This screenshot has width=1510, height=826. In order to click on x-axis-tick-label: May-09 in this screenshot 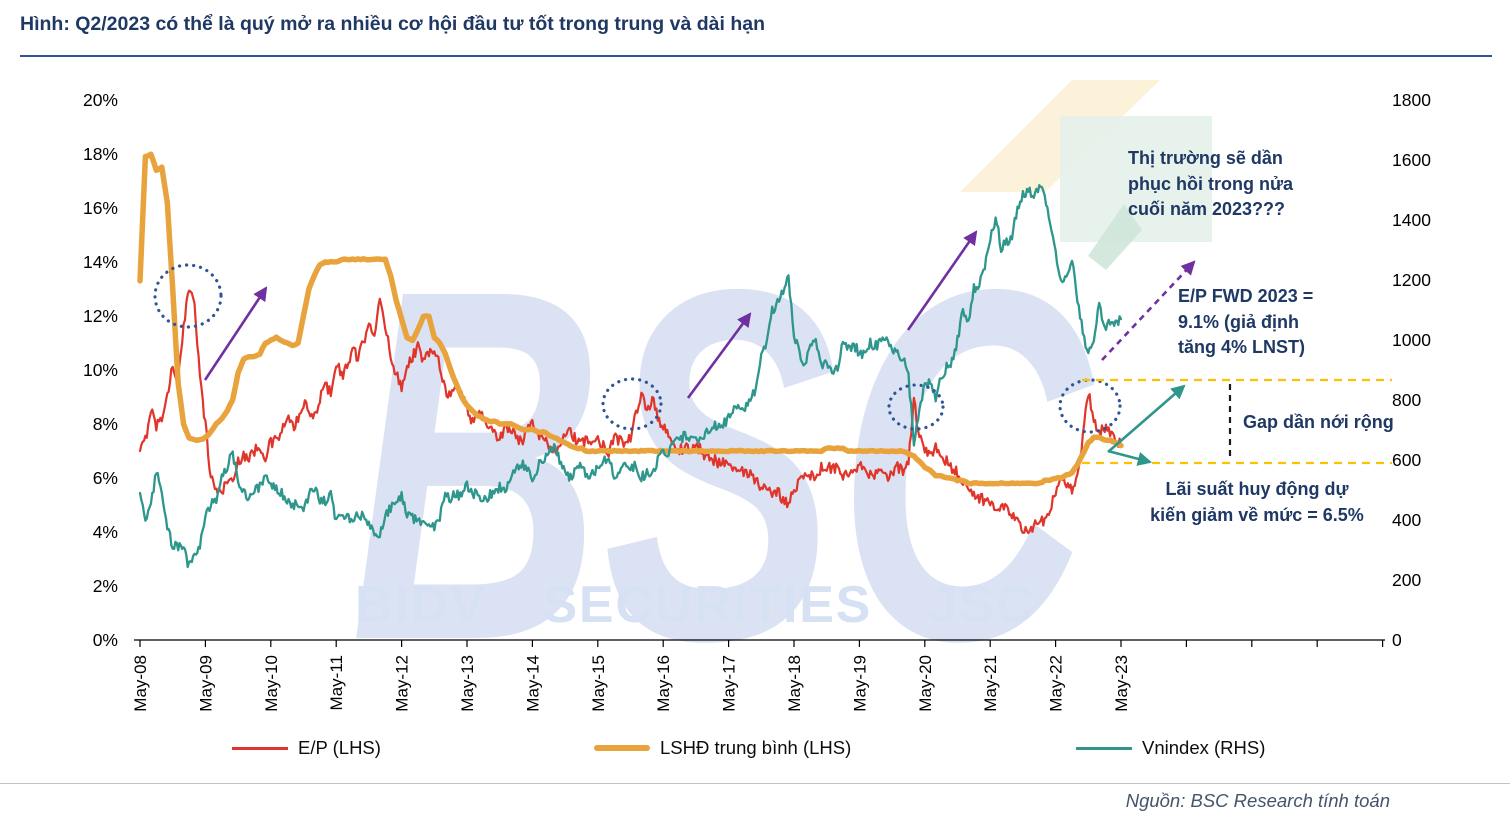, I will do `click(205, 683)`.